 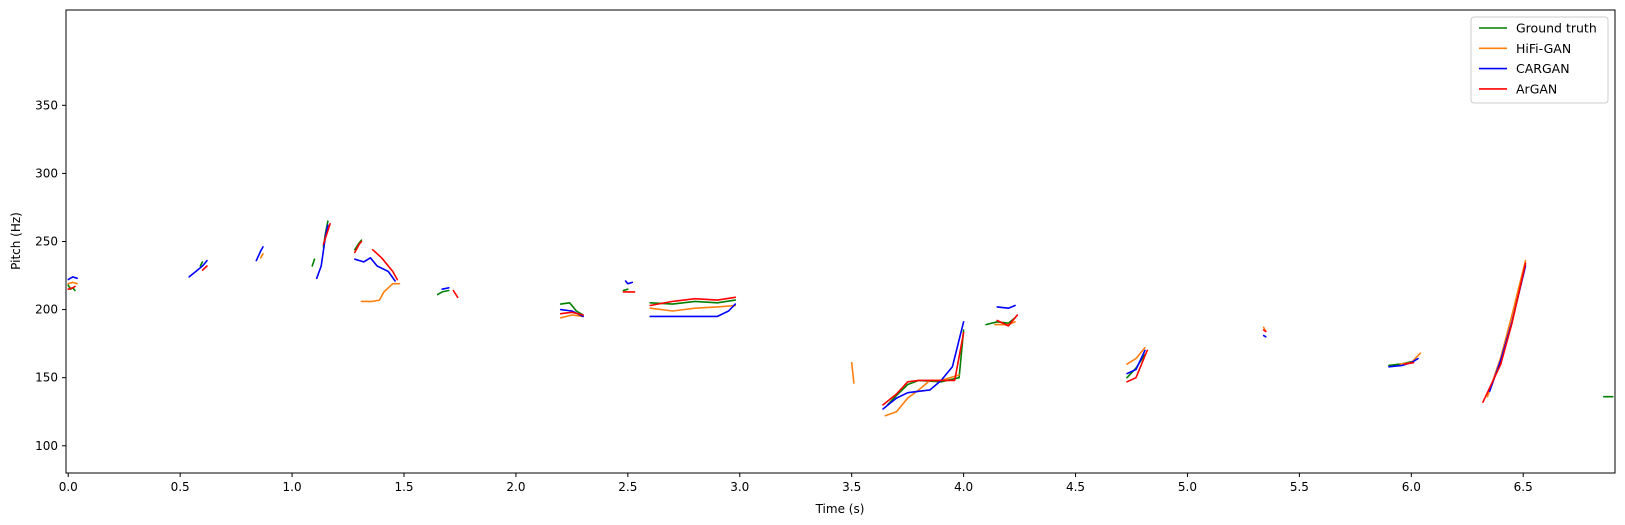 What do you see at coordinates (1543, 48) in the screenshot?
I see `legend-label: HiFi-GAN` at bounding box center [1543, 48].